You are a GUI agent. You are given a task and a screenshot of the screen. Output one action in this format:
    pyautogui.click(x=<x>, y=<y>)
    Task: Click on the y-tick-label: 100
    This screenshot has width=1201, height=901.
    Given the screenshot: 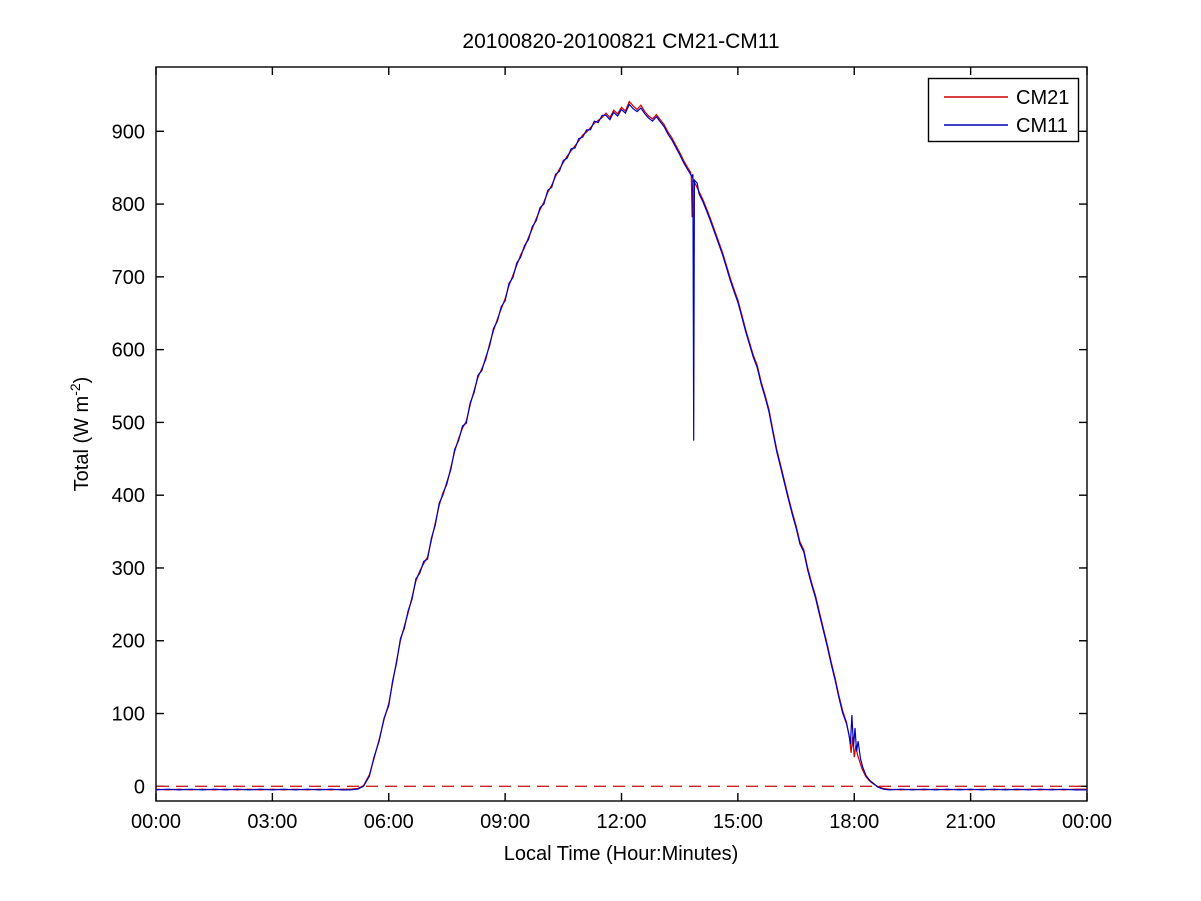 What is the action you would take?
    pyautogui.click(x=128, y=715)
    